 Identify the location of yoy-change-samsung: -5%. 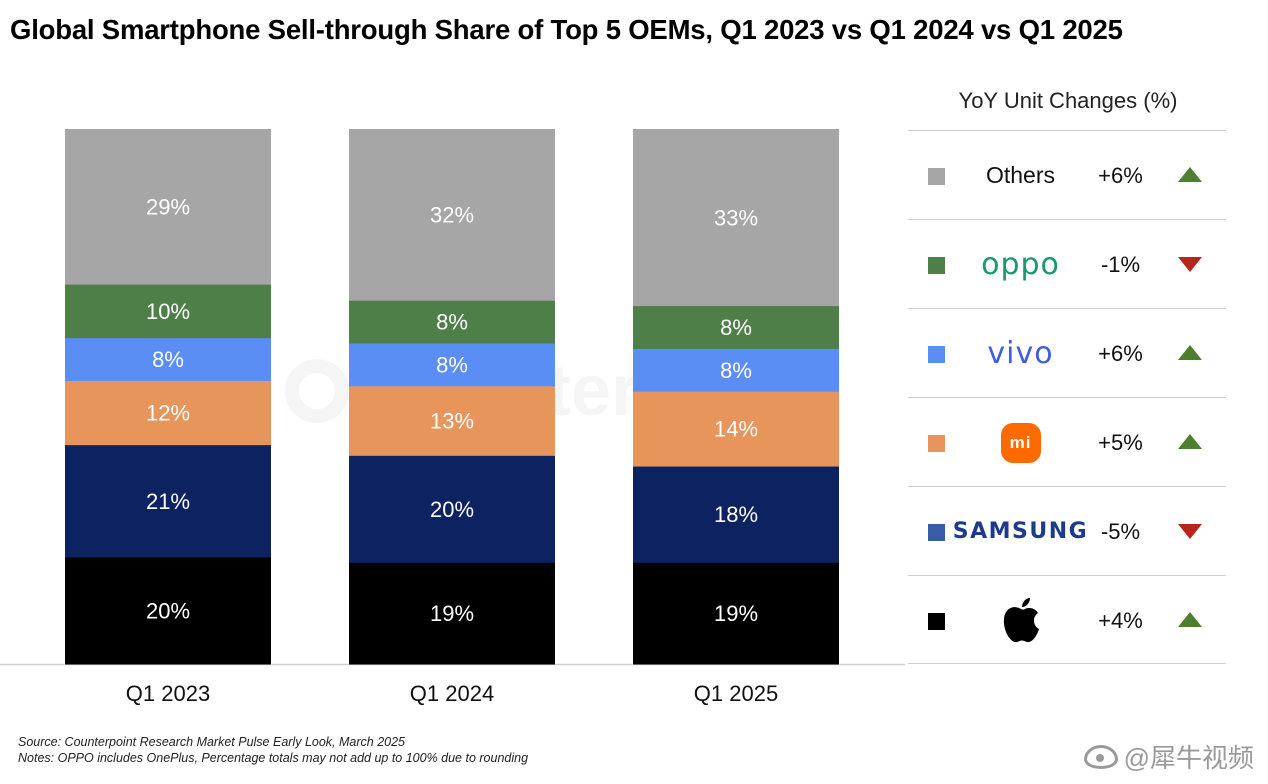
(1120, 531).